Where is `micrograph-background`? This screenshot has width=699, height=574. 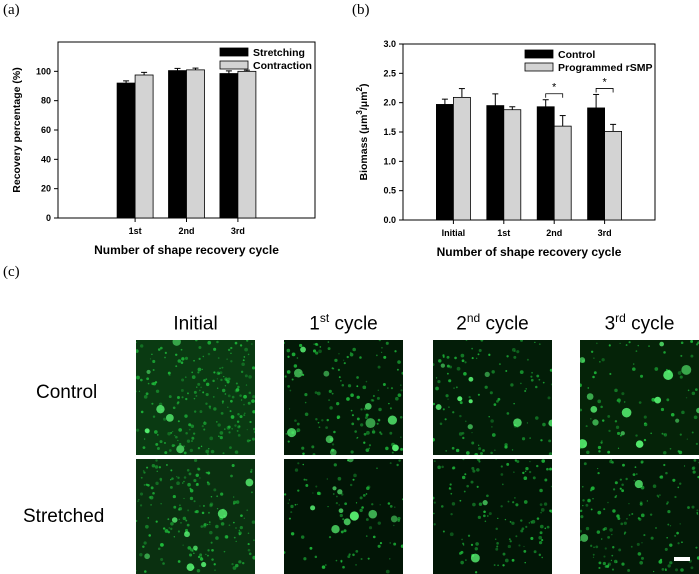
micrograph-background is located at coordinates (343, 397).